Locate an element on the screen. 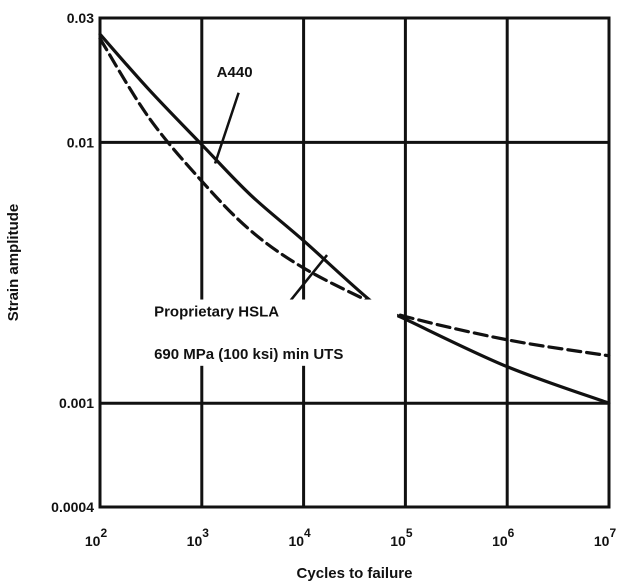 The image size is (635, 588). x-tick-label-5: 10⁵ is located at coordinates (401, 537).